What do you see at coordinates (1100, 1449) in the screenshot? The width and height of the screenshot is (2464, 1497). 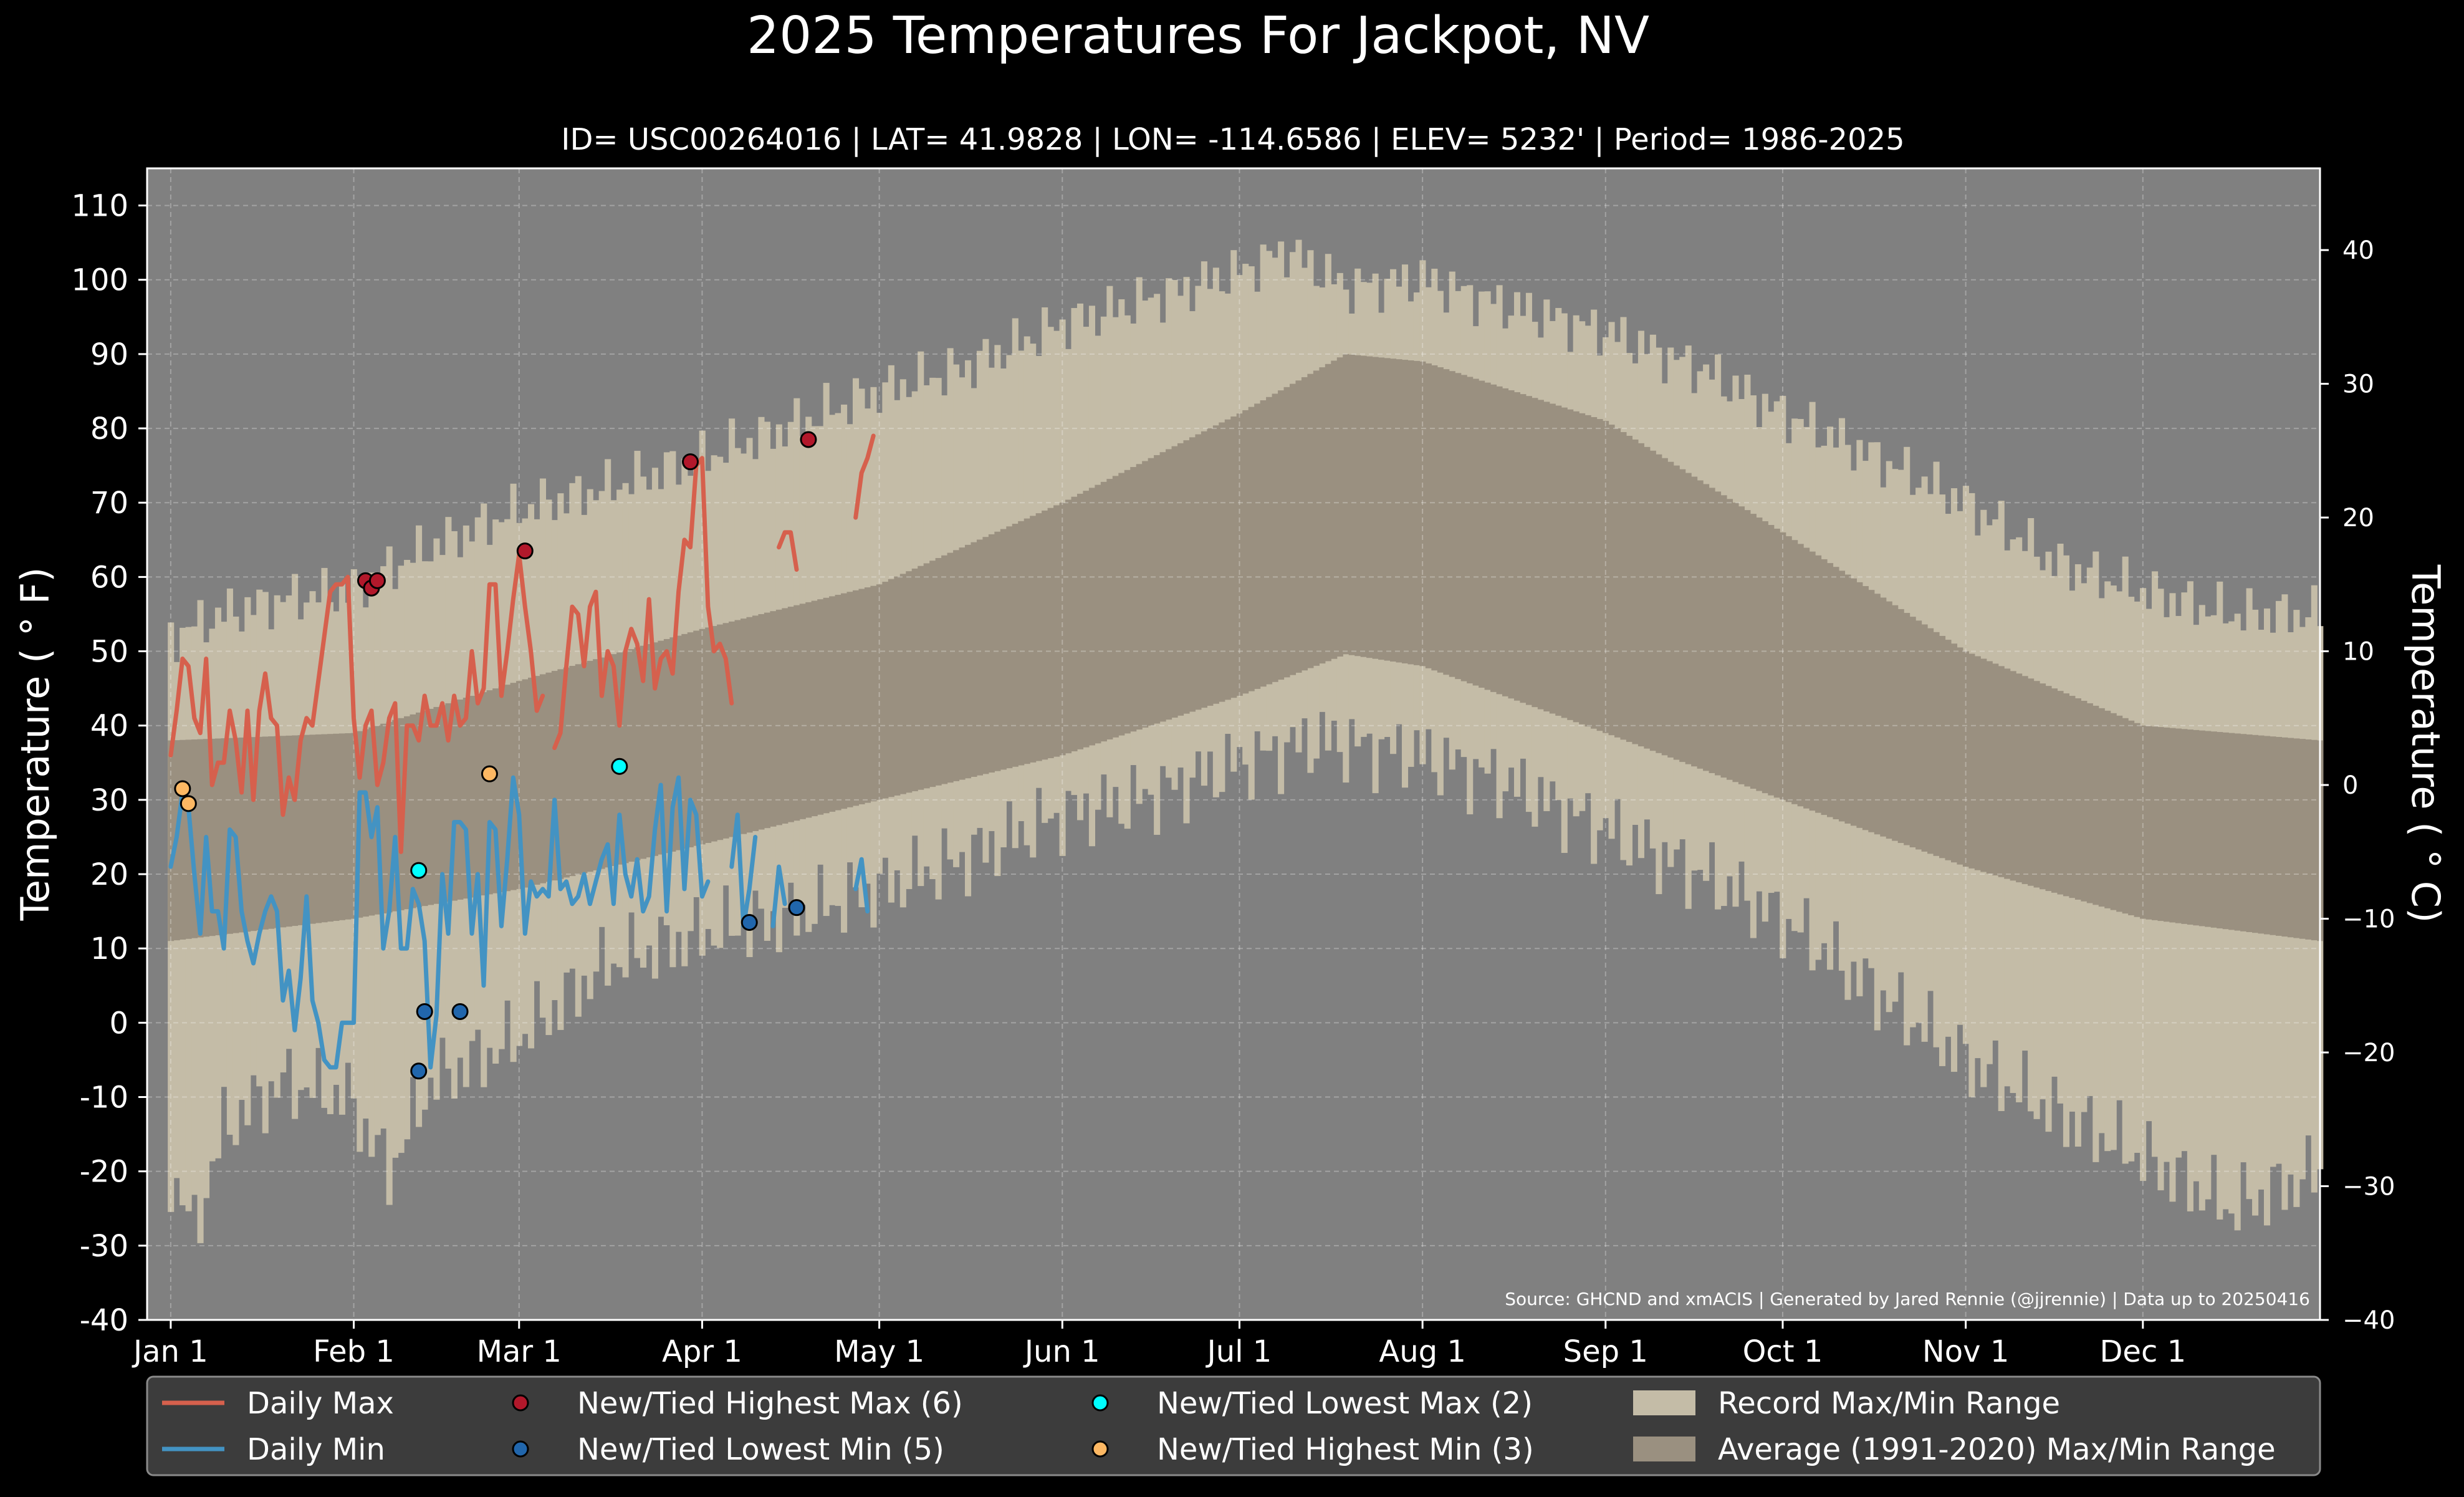 I see `legend-dot-swatch` at bounding box center [1100, 1449].